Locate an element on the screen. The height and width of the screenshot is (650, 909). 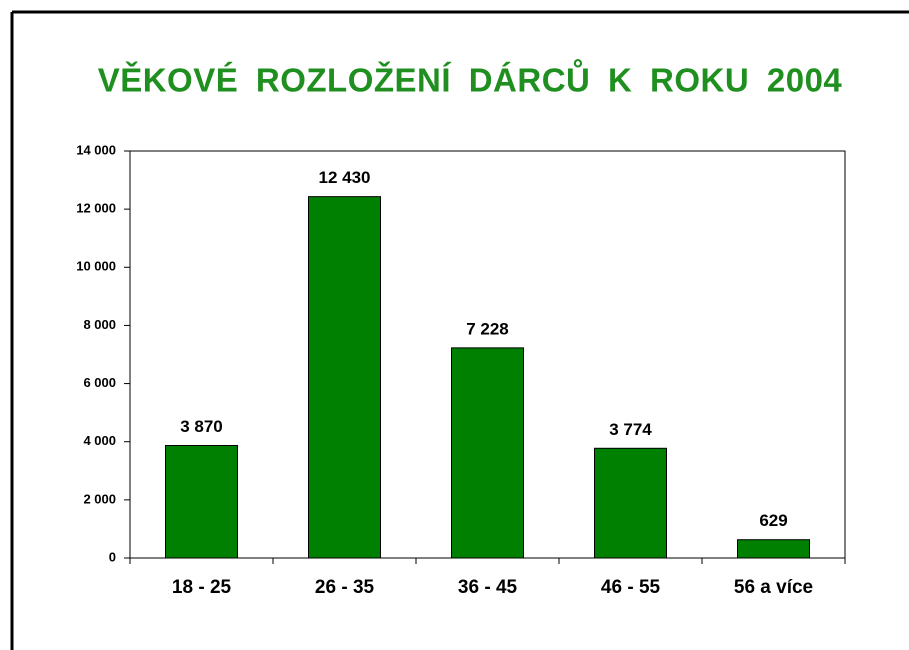
value-label: 3 870 is located at coordinates (201, 426).